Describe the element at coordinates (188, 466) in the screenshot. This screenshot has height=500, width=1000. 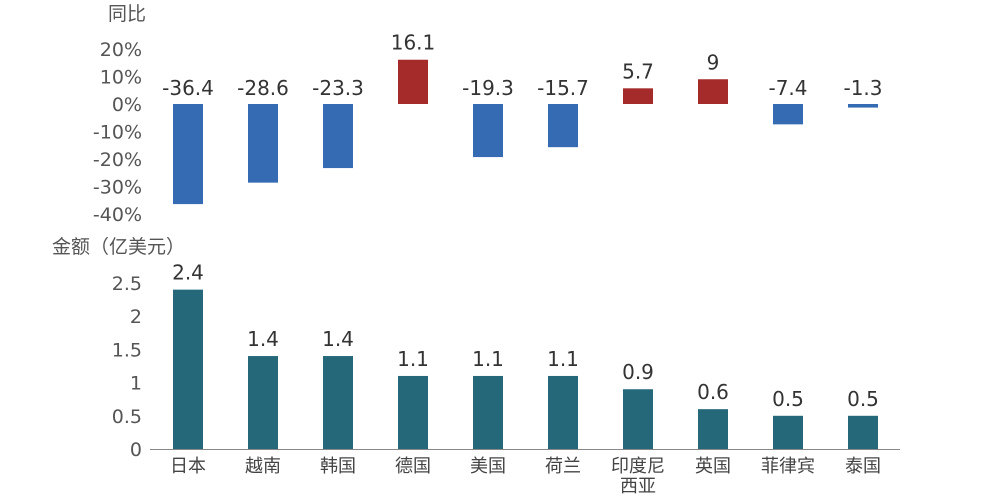
I see `category-label: 日本` at that location.